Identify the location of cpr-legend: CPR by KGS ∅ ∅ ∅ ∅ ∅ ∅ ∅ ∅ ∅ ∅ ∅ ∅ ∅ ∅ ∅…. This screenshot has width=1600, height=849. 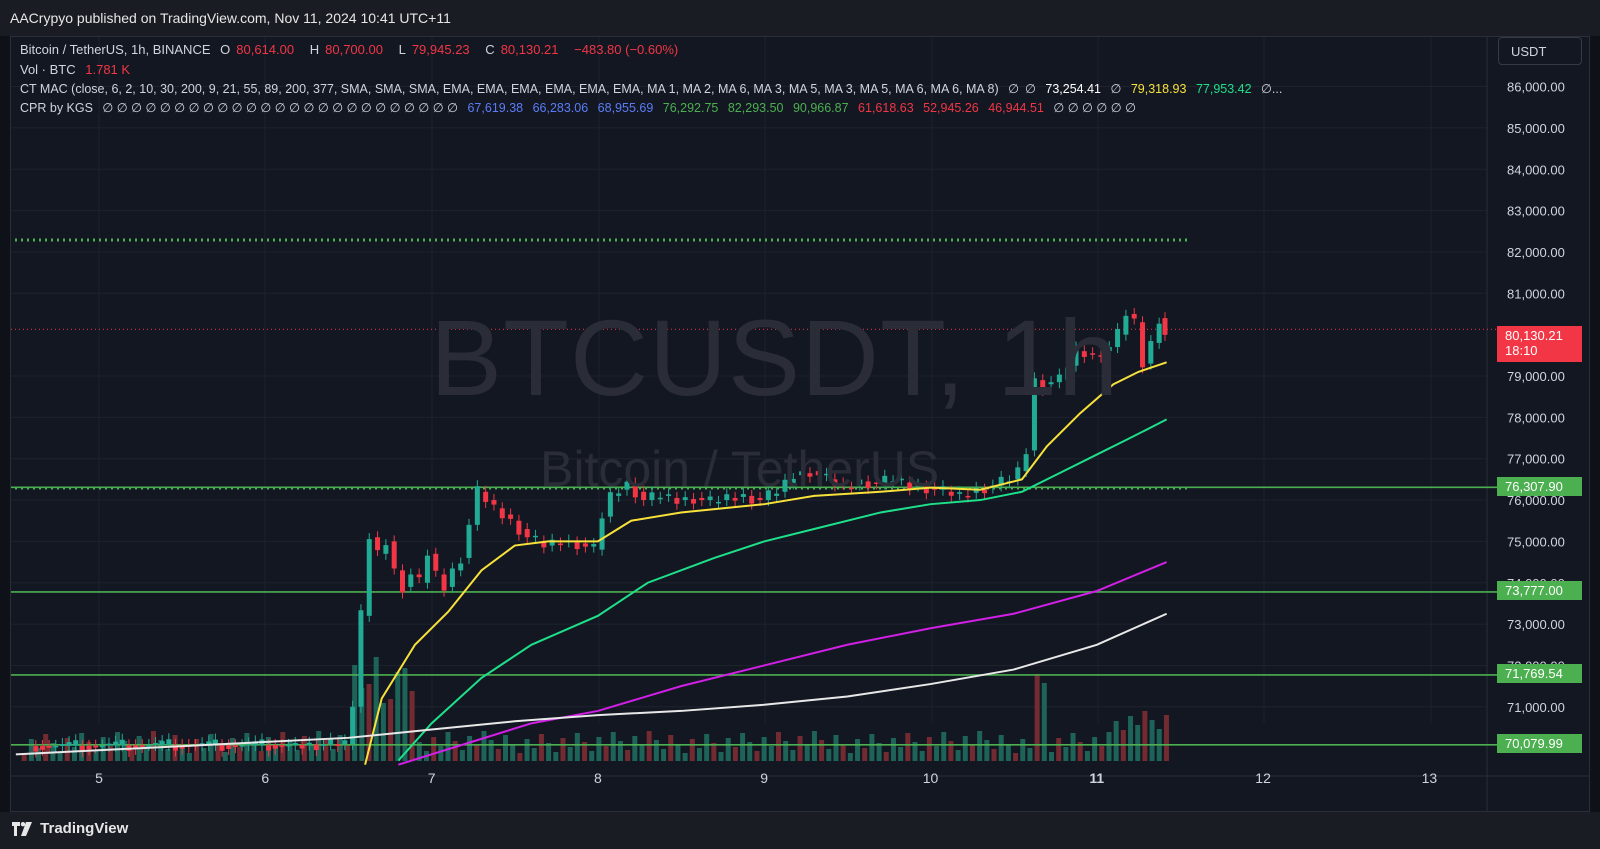
(578, 108).